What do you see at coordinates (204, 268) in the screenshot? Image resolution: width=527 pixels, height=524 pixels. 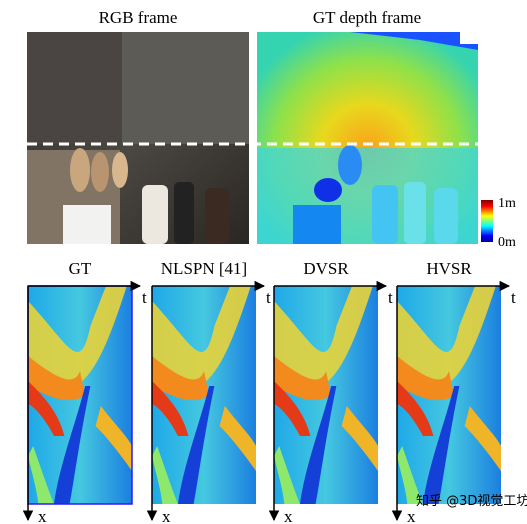 I see `panel-title: NLSPN [41]` at bounding box center [204, 268].